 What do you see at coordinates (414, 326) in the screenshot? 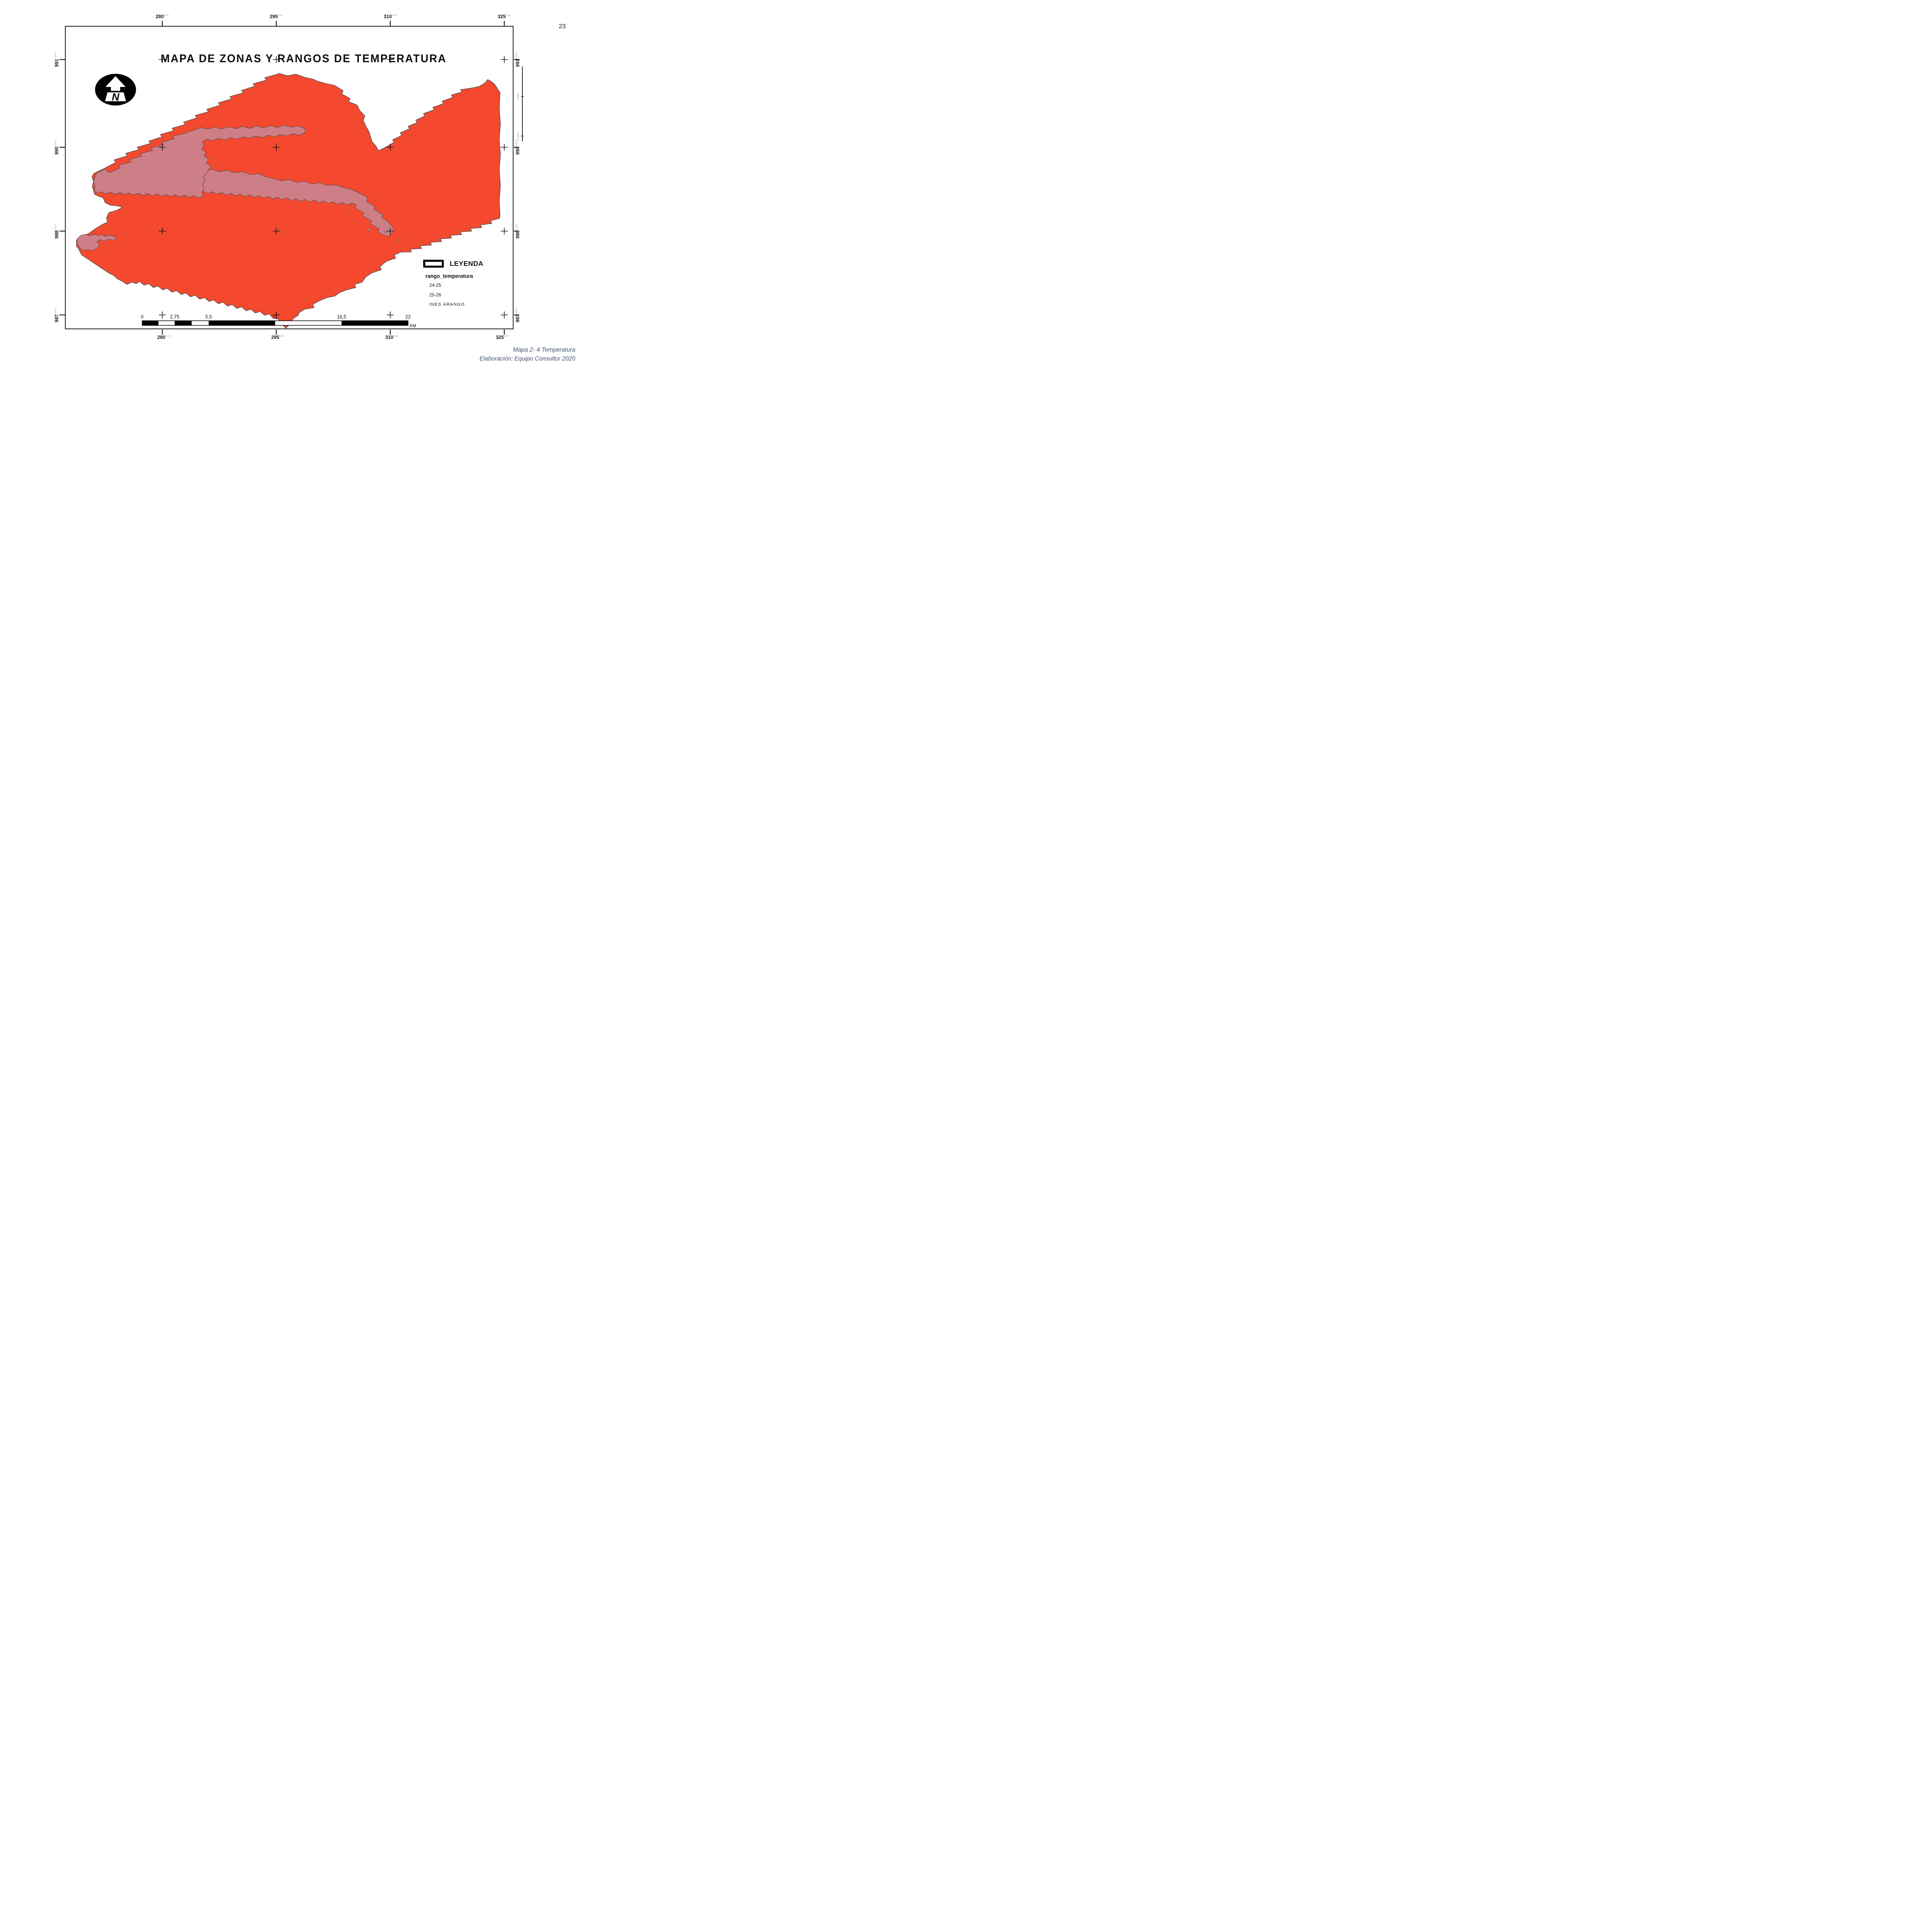
I see `scalebar-unit: KM` at bounding box center [414, 326].